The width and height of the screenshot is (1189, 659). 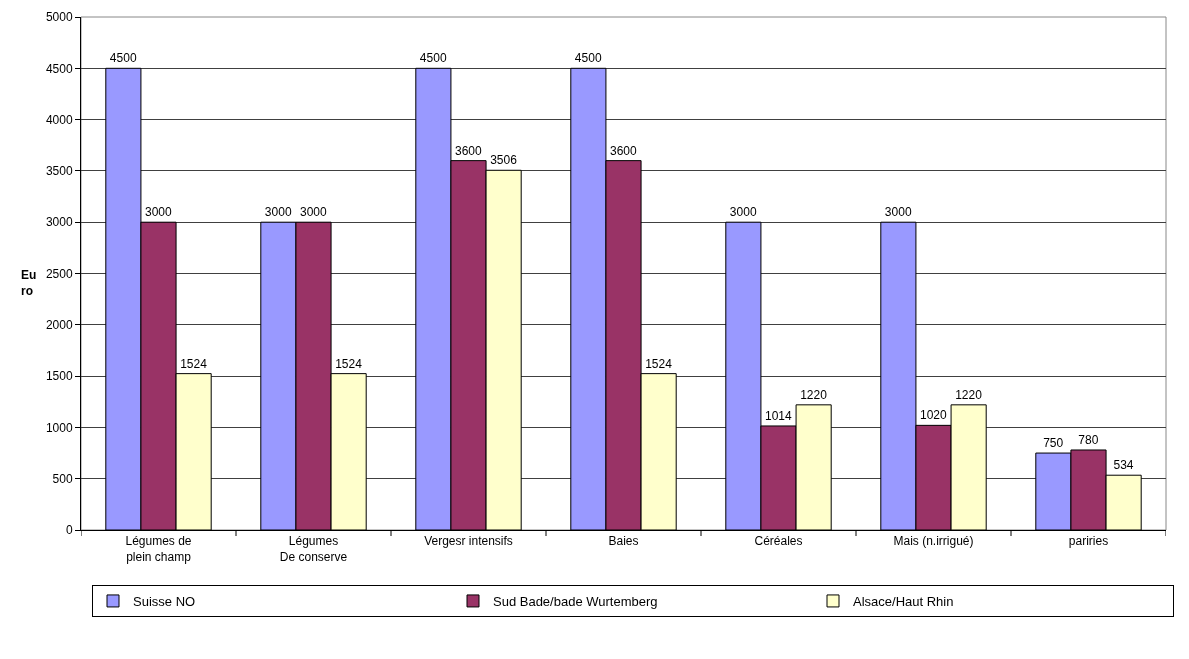 What do you see at coordinates (59, 171) in the screenshot?
I see `y-tick-label: 3500` at bounding box center [59, 171].